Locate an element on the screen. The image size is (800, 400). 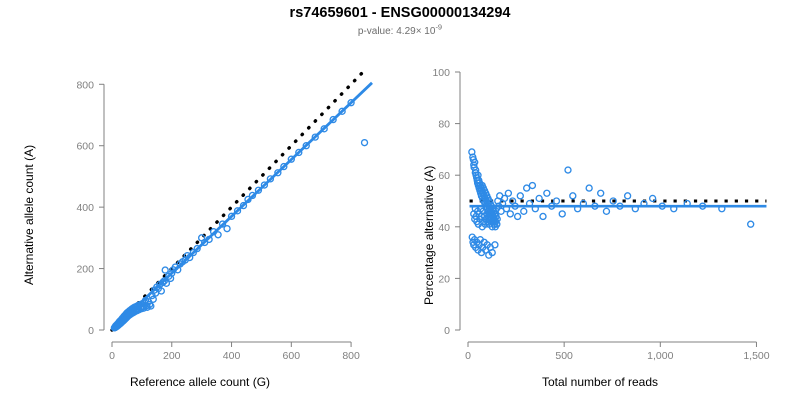
right-x-axis-title: Total number of reads is located at coordinates (600, 382).